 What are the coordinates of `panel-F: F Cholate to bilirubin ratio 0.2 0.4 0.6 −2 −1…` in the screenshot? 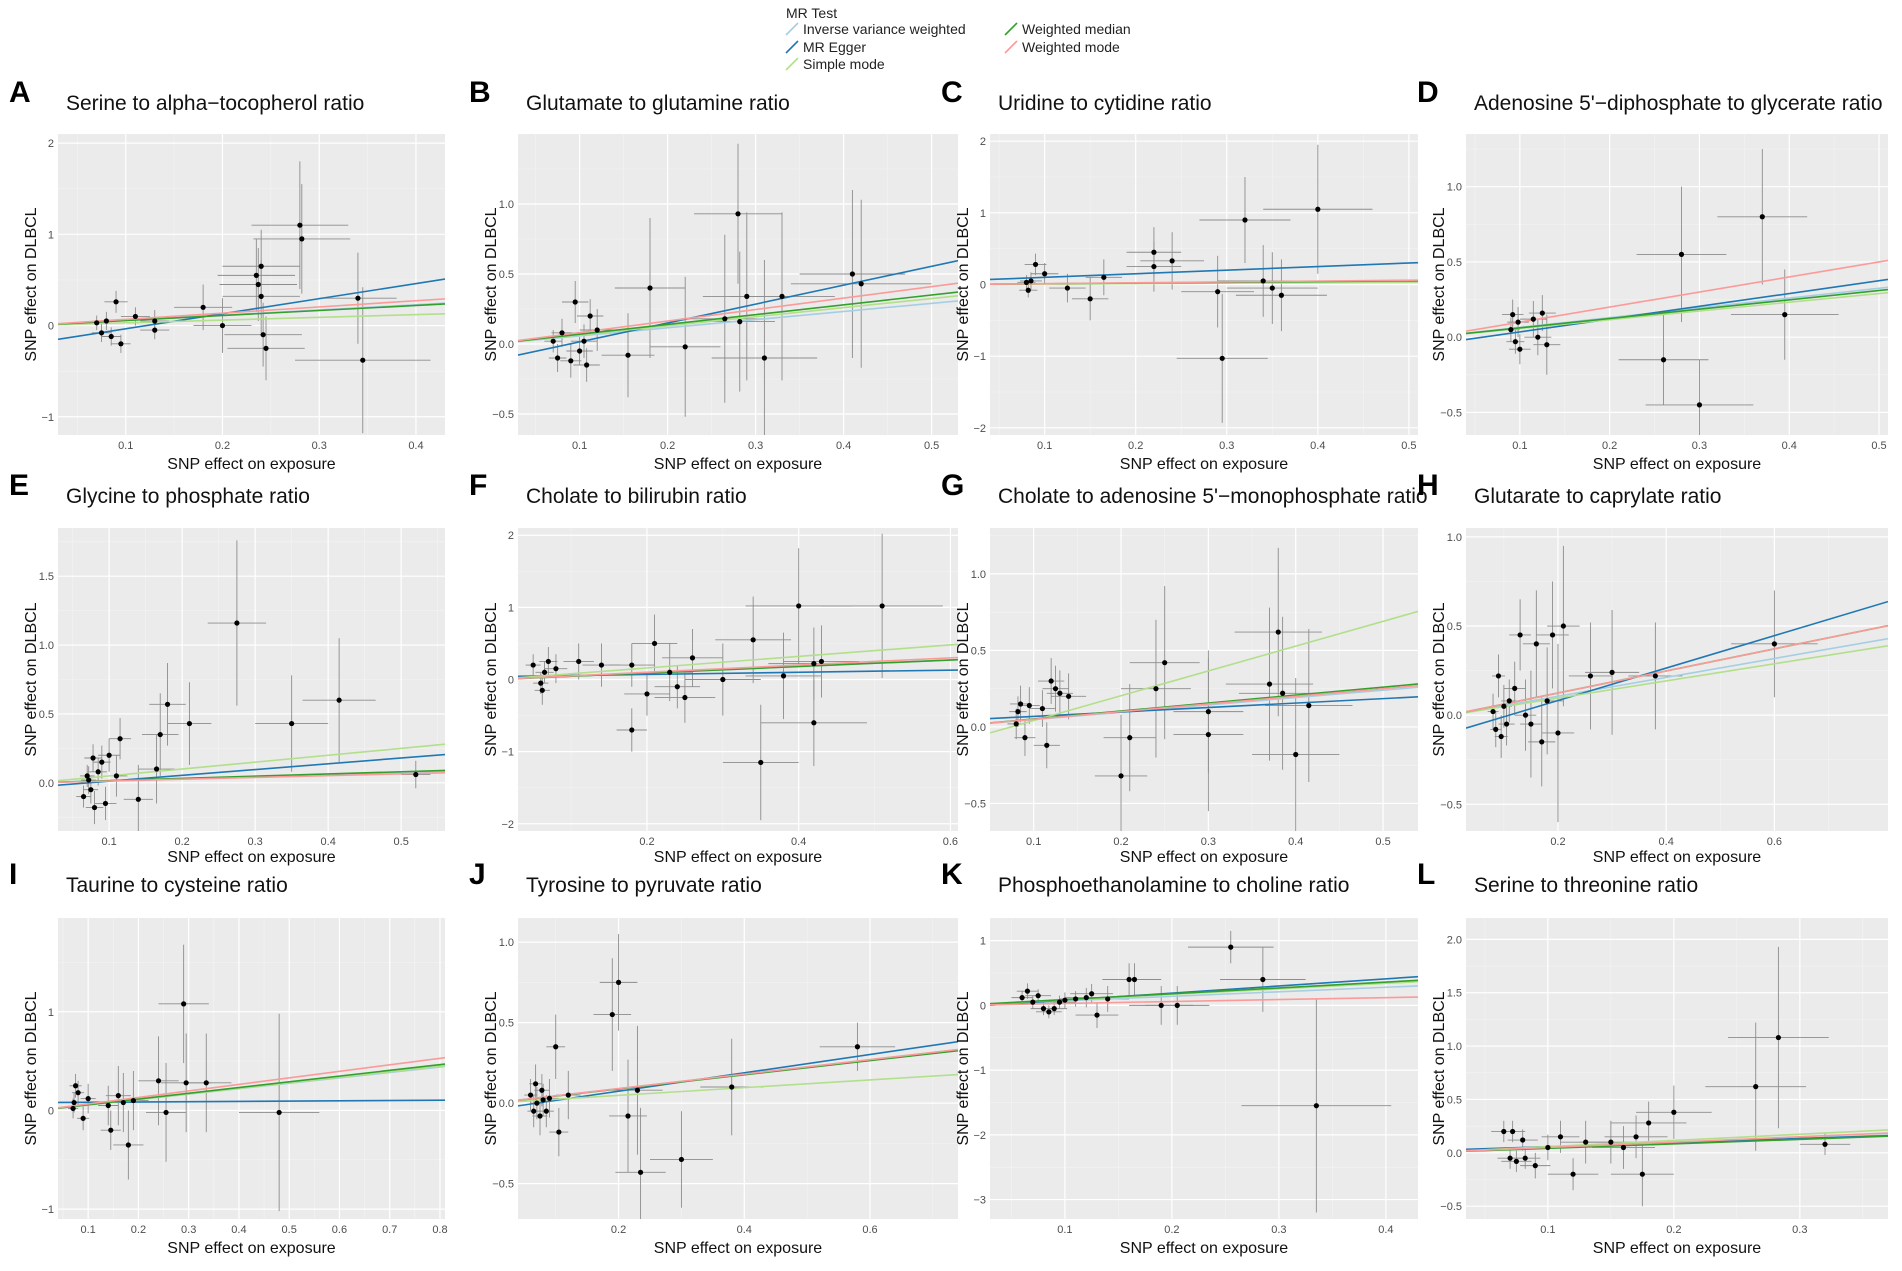 It's located at (713, 667).